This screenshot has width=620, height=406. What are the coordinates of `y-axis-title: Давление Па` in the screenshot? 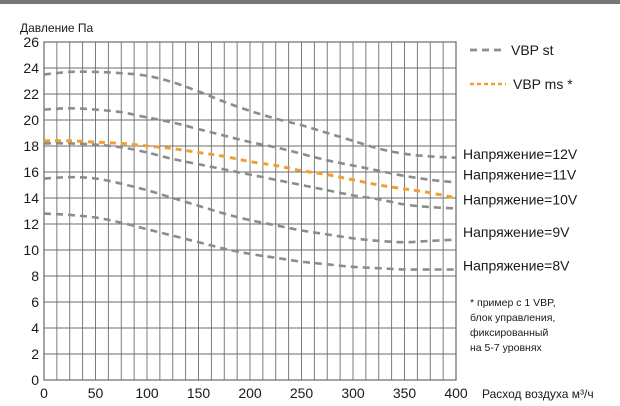 It's located at (57, 28).